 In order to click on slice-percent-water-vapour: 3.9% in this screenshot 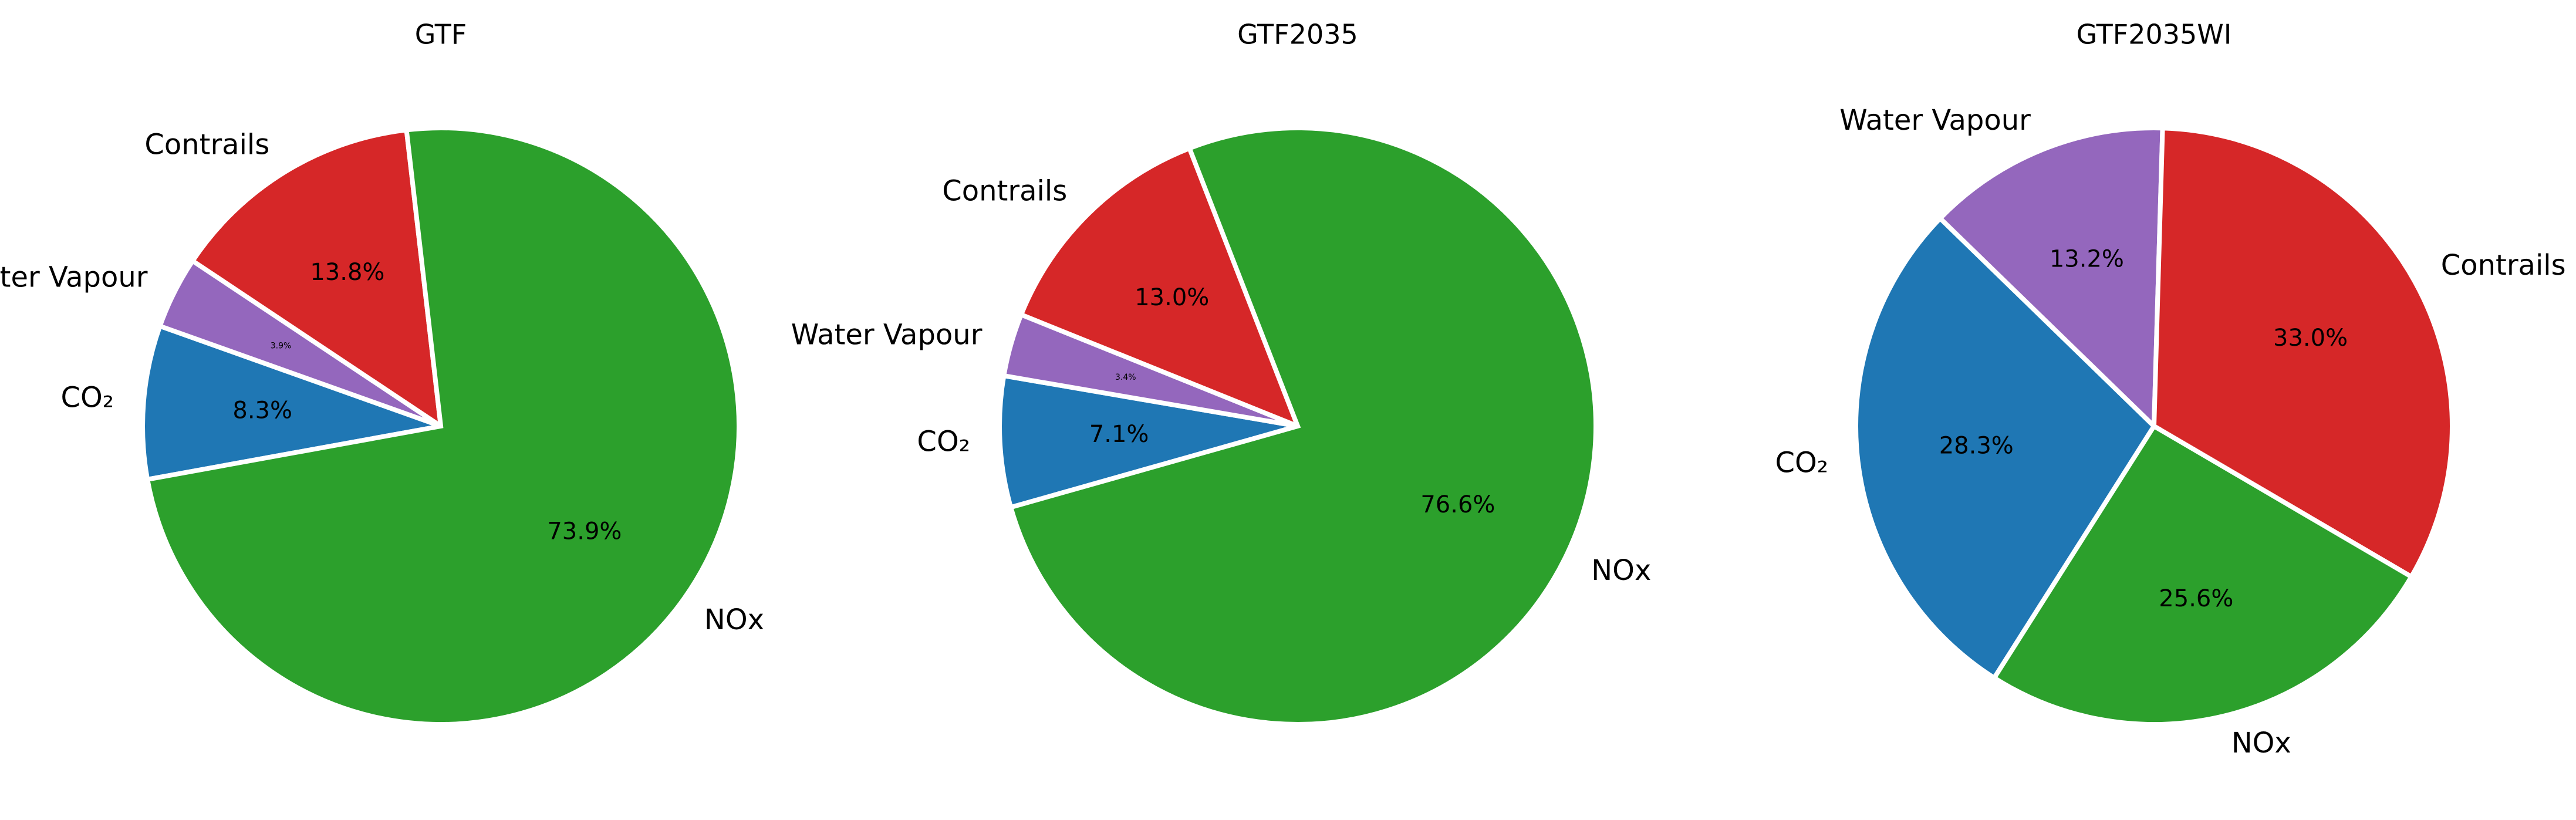, I will do `click(281, 345)`.